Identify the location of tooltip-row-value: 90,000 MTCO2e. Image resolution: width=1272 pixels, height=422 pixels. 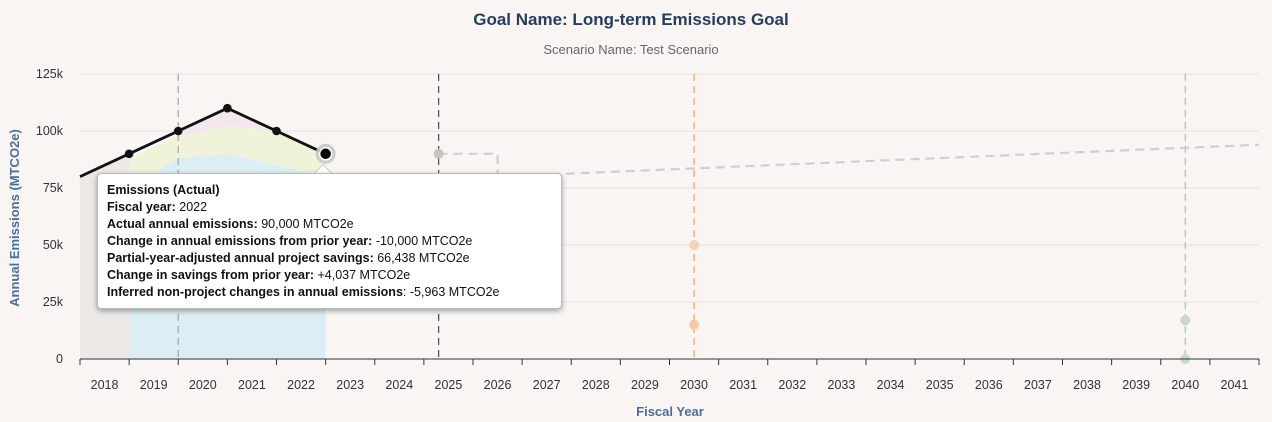
(305, 224).